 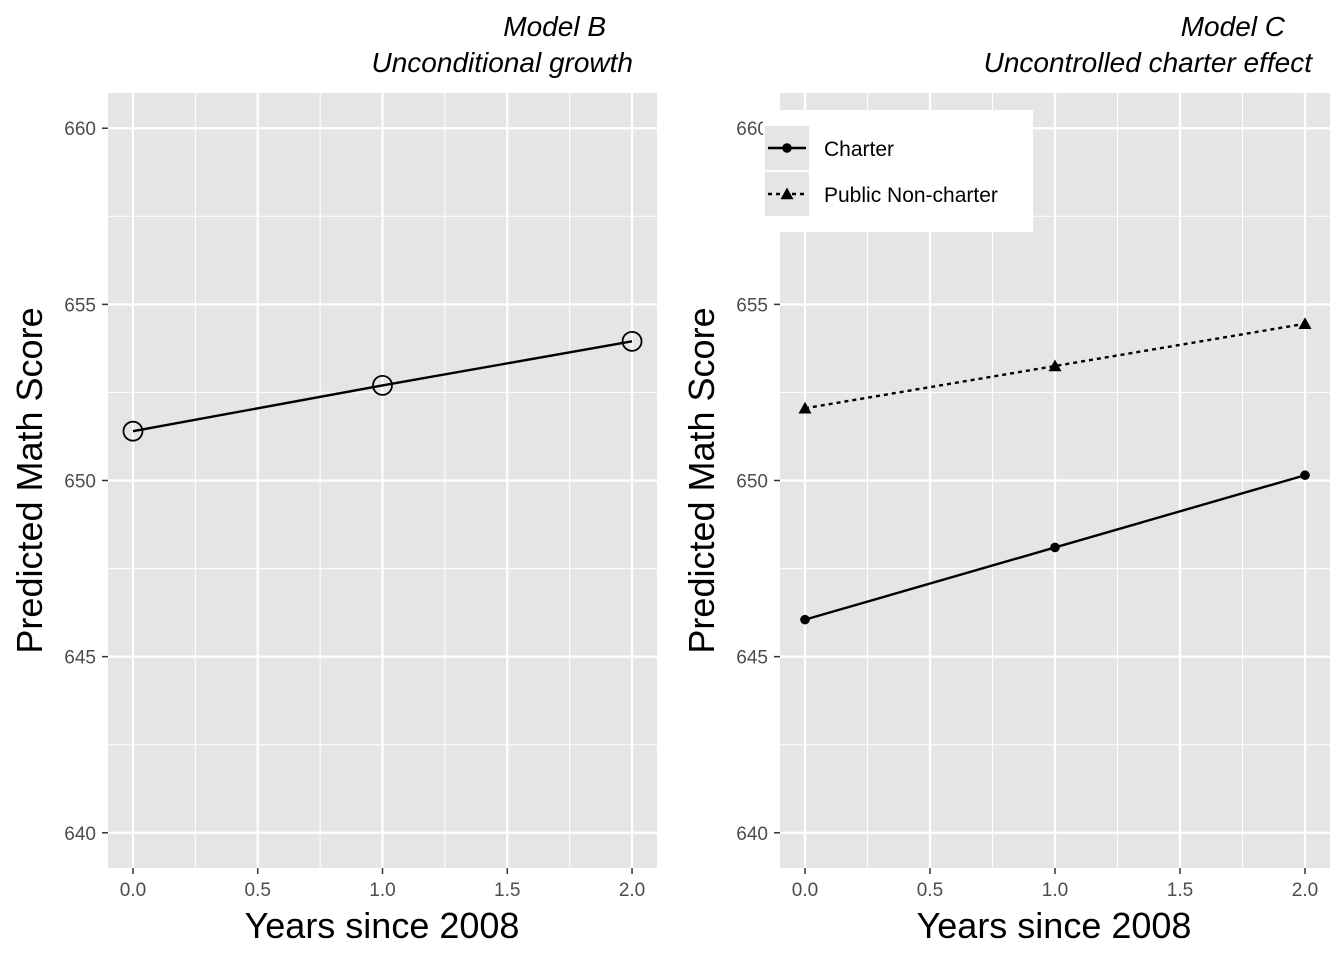 What do you see at coordinates (503, 62) in the screenshot?
I see `panel-subtitle: Unconditional growth` at bounding box center [503, 62].